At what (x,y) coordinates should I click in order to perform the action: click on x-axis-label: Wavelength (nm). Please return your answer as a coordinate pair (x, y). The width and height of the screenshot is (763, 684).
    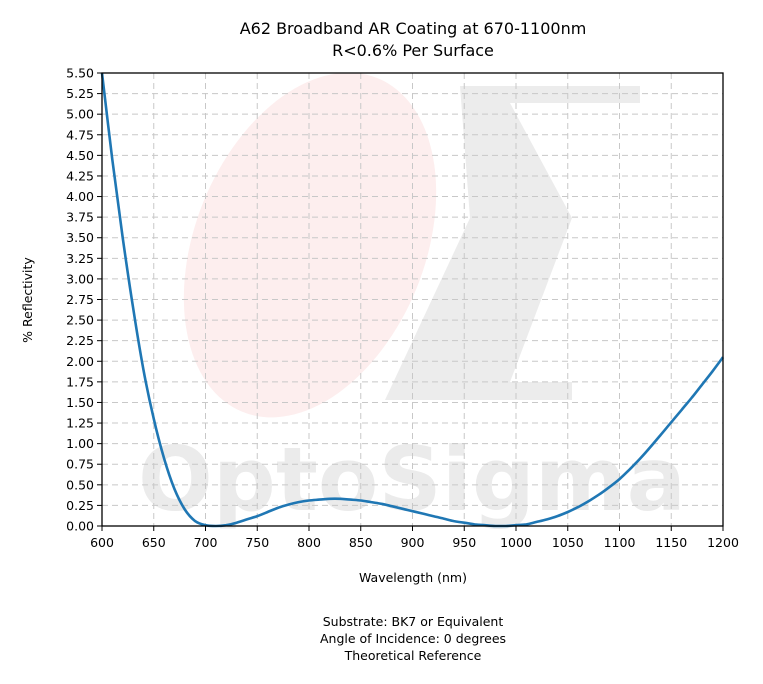
    Looking at the image, I should click on (413, 577).